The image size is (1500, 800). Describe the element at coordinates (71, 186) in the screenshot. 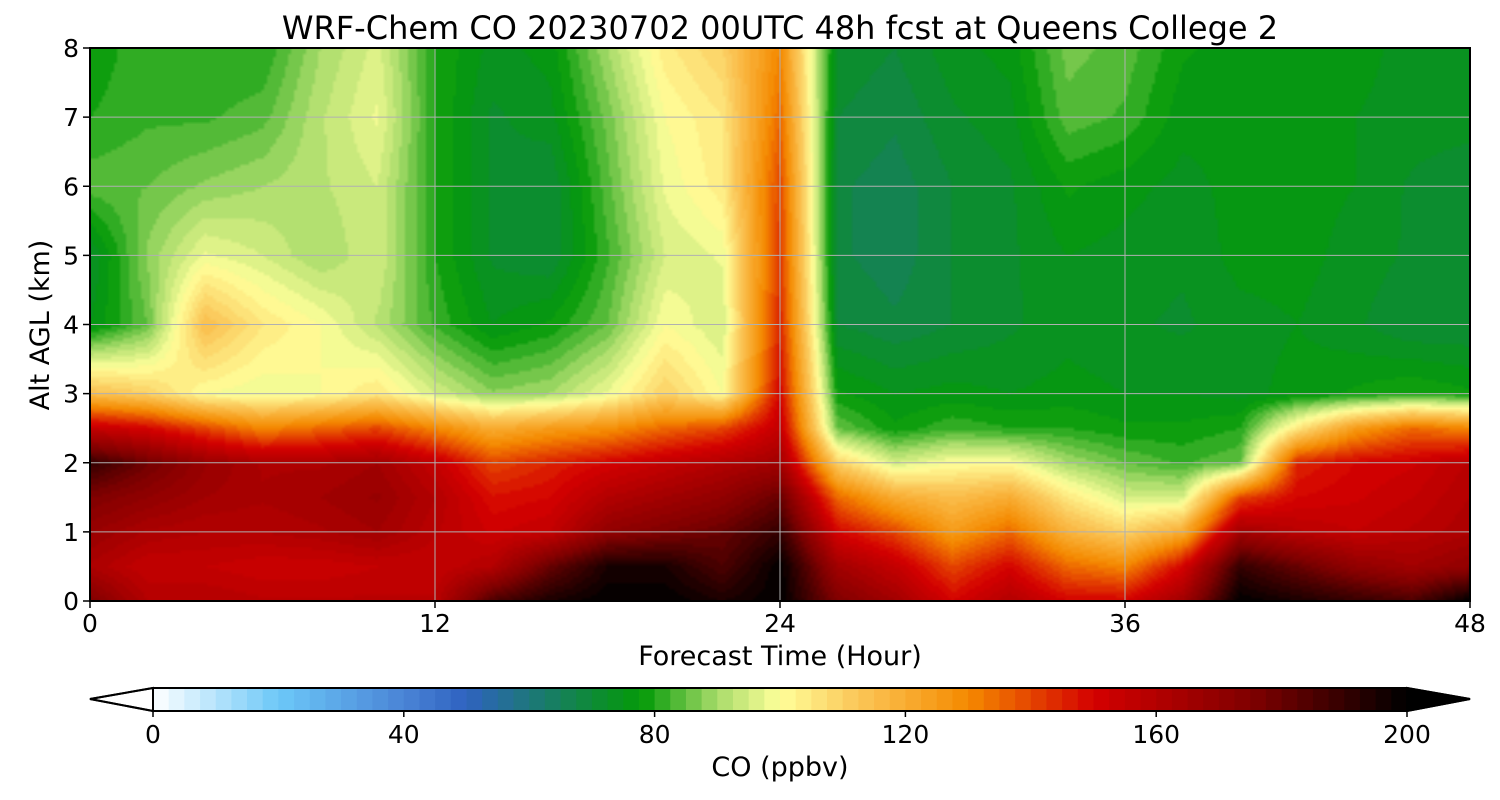

I see `y-tick-label: 6` at that location.